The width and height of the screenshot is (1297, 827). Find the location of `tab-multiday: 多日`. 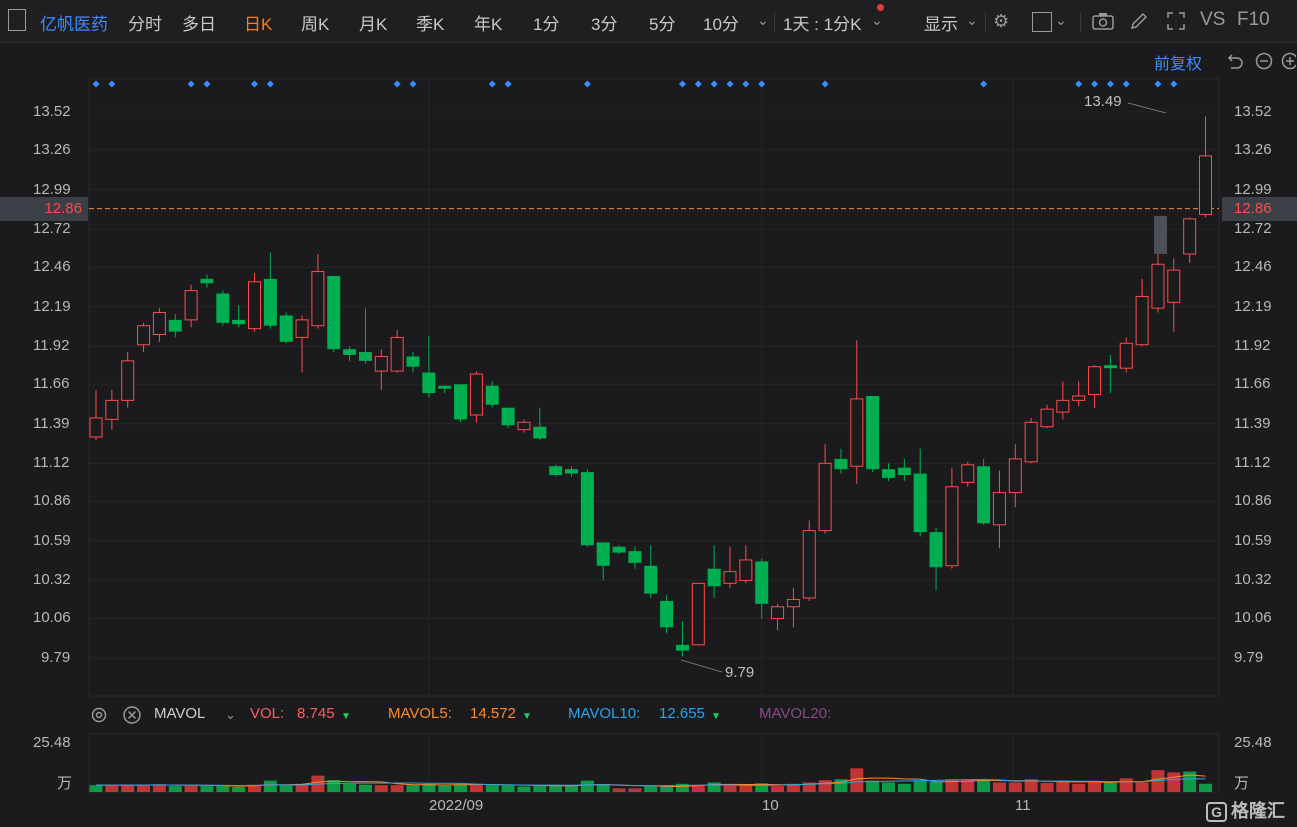

tab-multiday: 多日 is located at coordinates (199, 24).